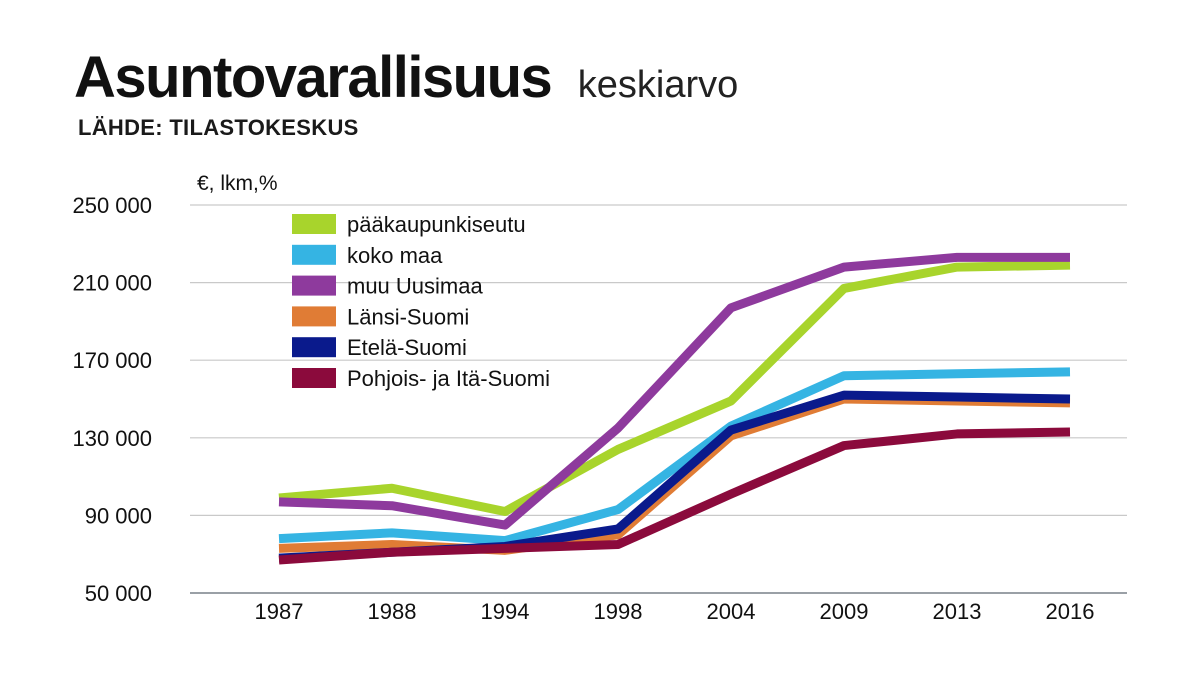 This screenshot has height=674, width=1198. Describe the element at coordinates (448, 378) in the screenshot. I see `legend-label: Pohjois- ja Itä-Suomi` at that location.